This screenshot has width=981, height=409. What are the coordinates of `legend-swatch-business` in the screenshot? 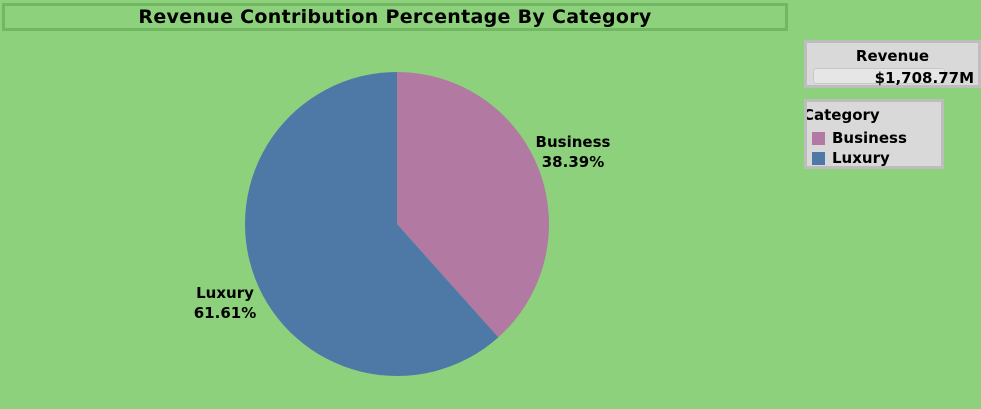 It's located at (818, 138).